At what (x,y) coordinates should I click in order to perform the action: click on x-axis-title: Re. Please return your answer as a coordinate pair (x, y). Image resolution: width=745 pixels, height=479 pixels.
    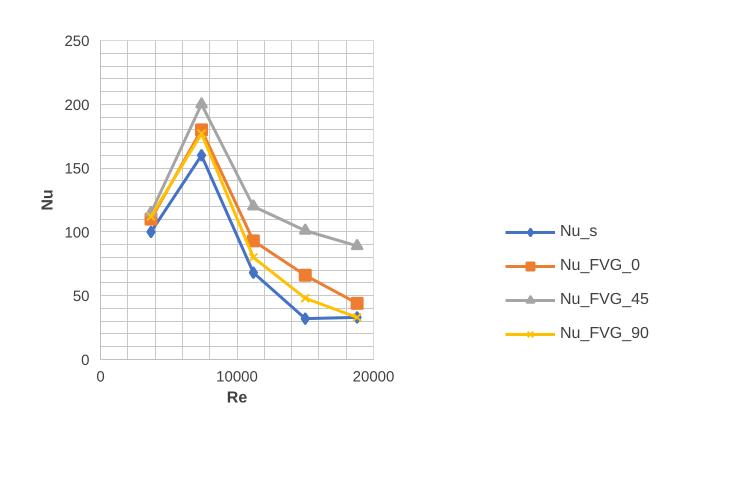
    Looking at the image, I should click on (237, 398).